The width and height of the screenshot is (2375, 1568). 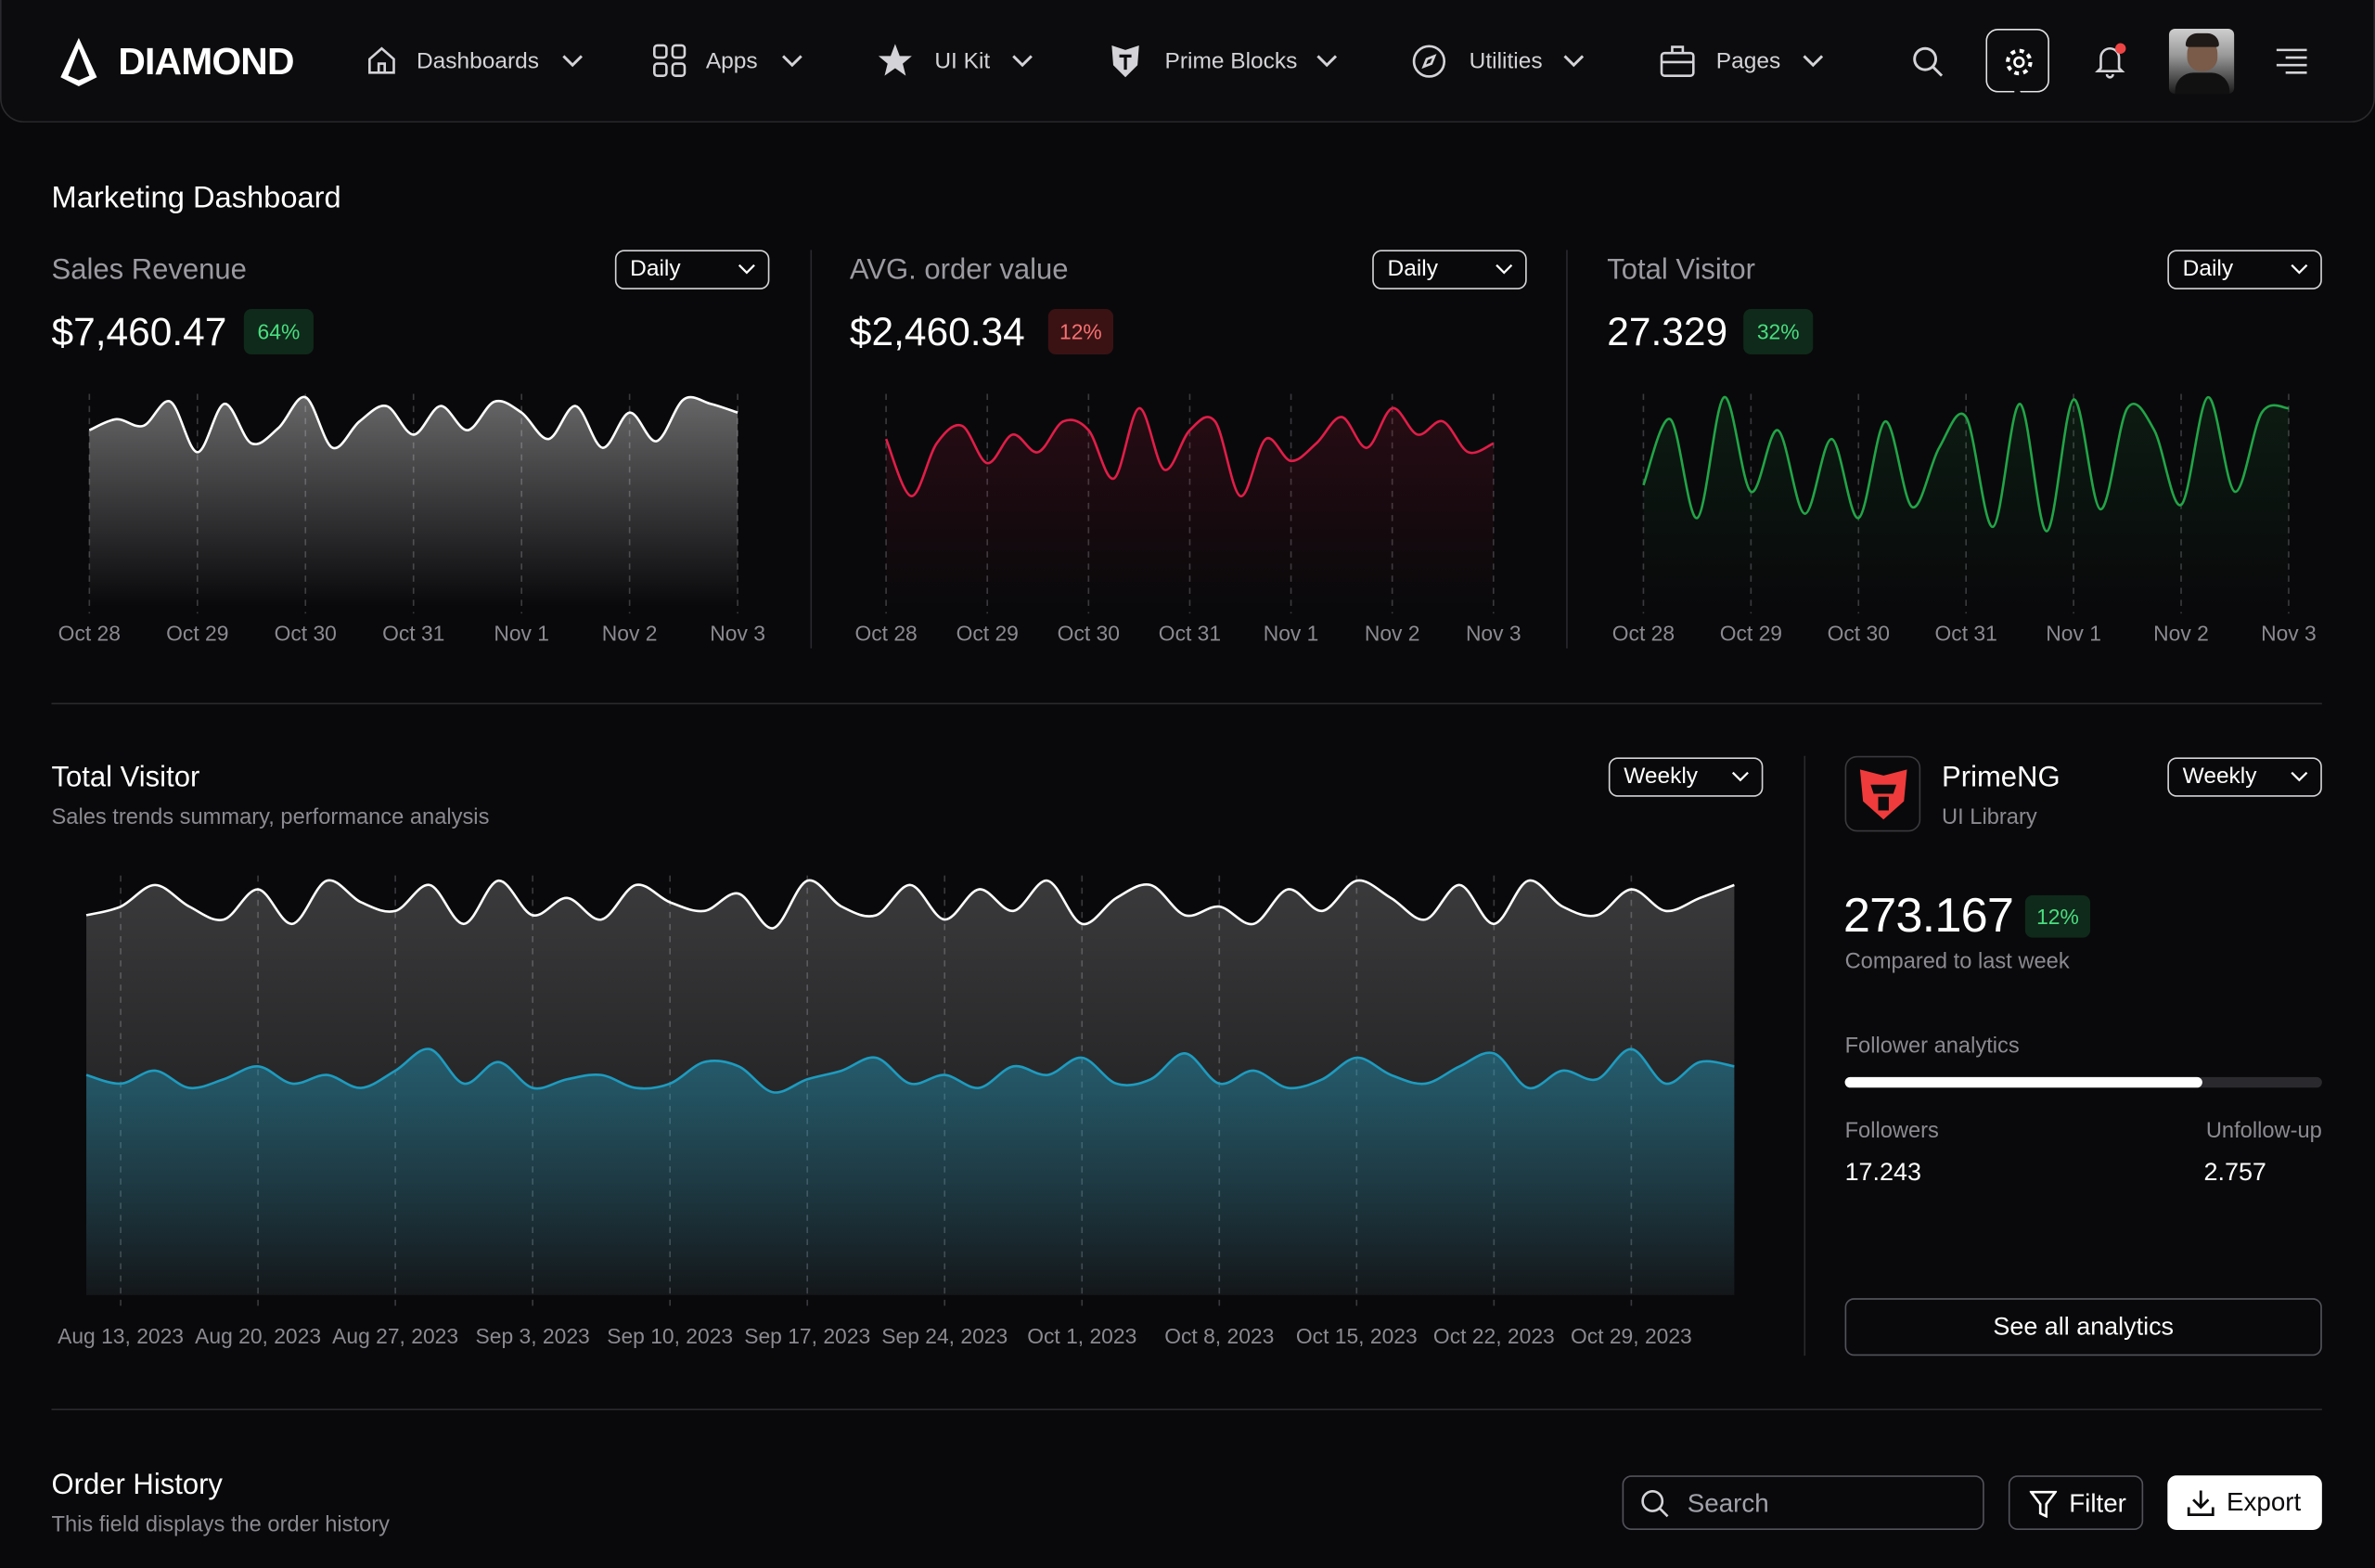 I want to click on x-tick-label: Sep 24, 2023, so click(x=944, y=1336).